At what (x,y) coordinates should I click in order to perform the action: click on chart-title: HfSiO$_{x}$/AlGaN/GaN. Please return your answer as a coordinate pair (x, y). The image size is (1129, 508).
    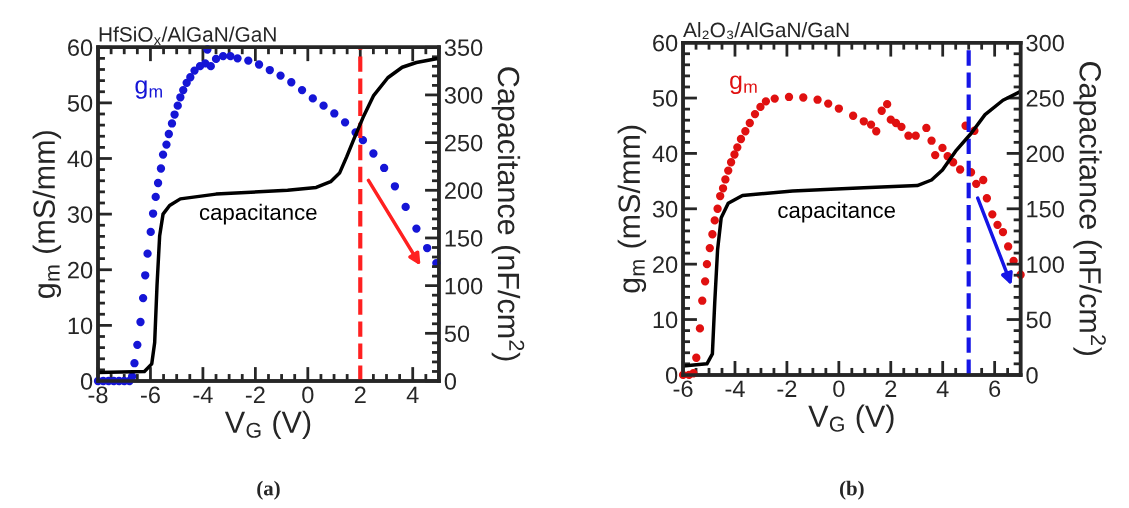
    Looking at the image, I should click on (187, 35).